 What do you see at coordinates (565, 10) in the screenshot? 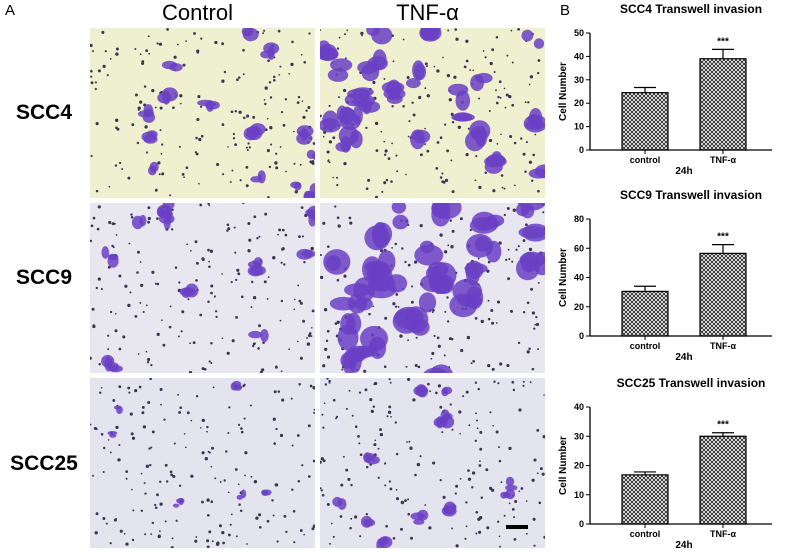
I see `panel-label-b: B` at bounding box center [565, 10].